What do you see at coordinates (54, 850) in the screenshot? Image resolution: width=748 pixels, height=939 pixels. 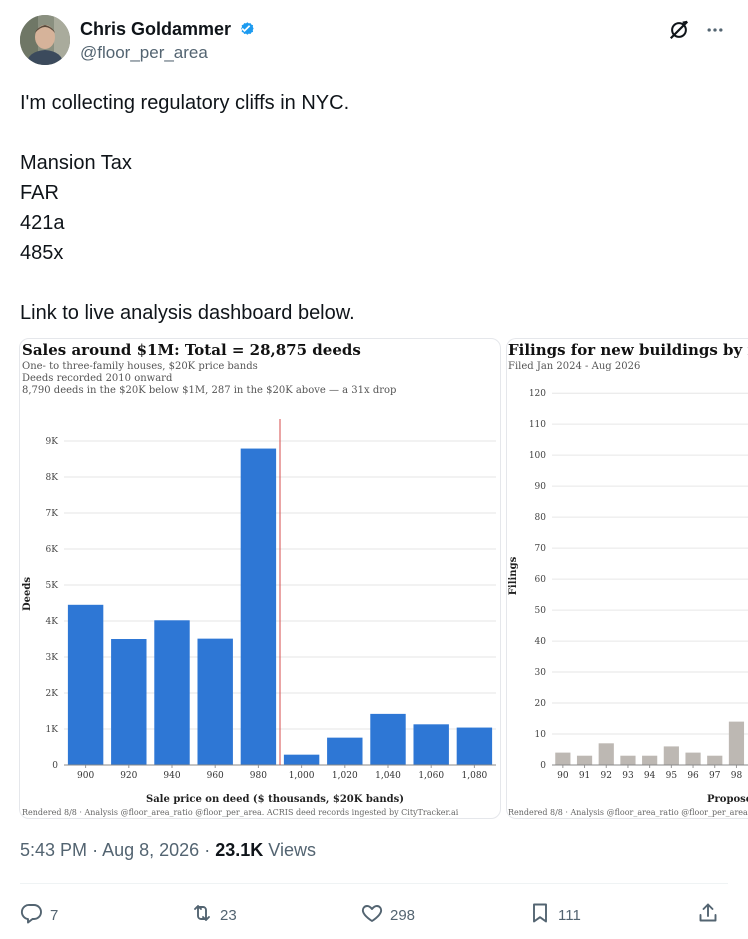 I see `tweet-time: 5:43 PM` at bounding box center [54, 850].